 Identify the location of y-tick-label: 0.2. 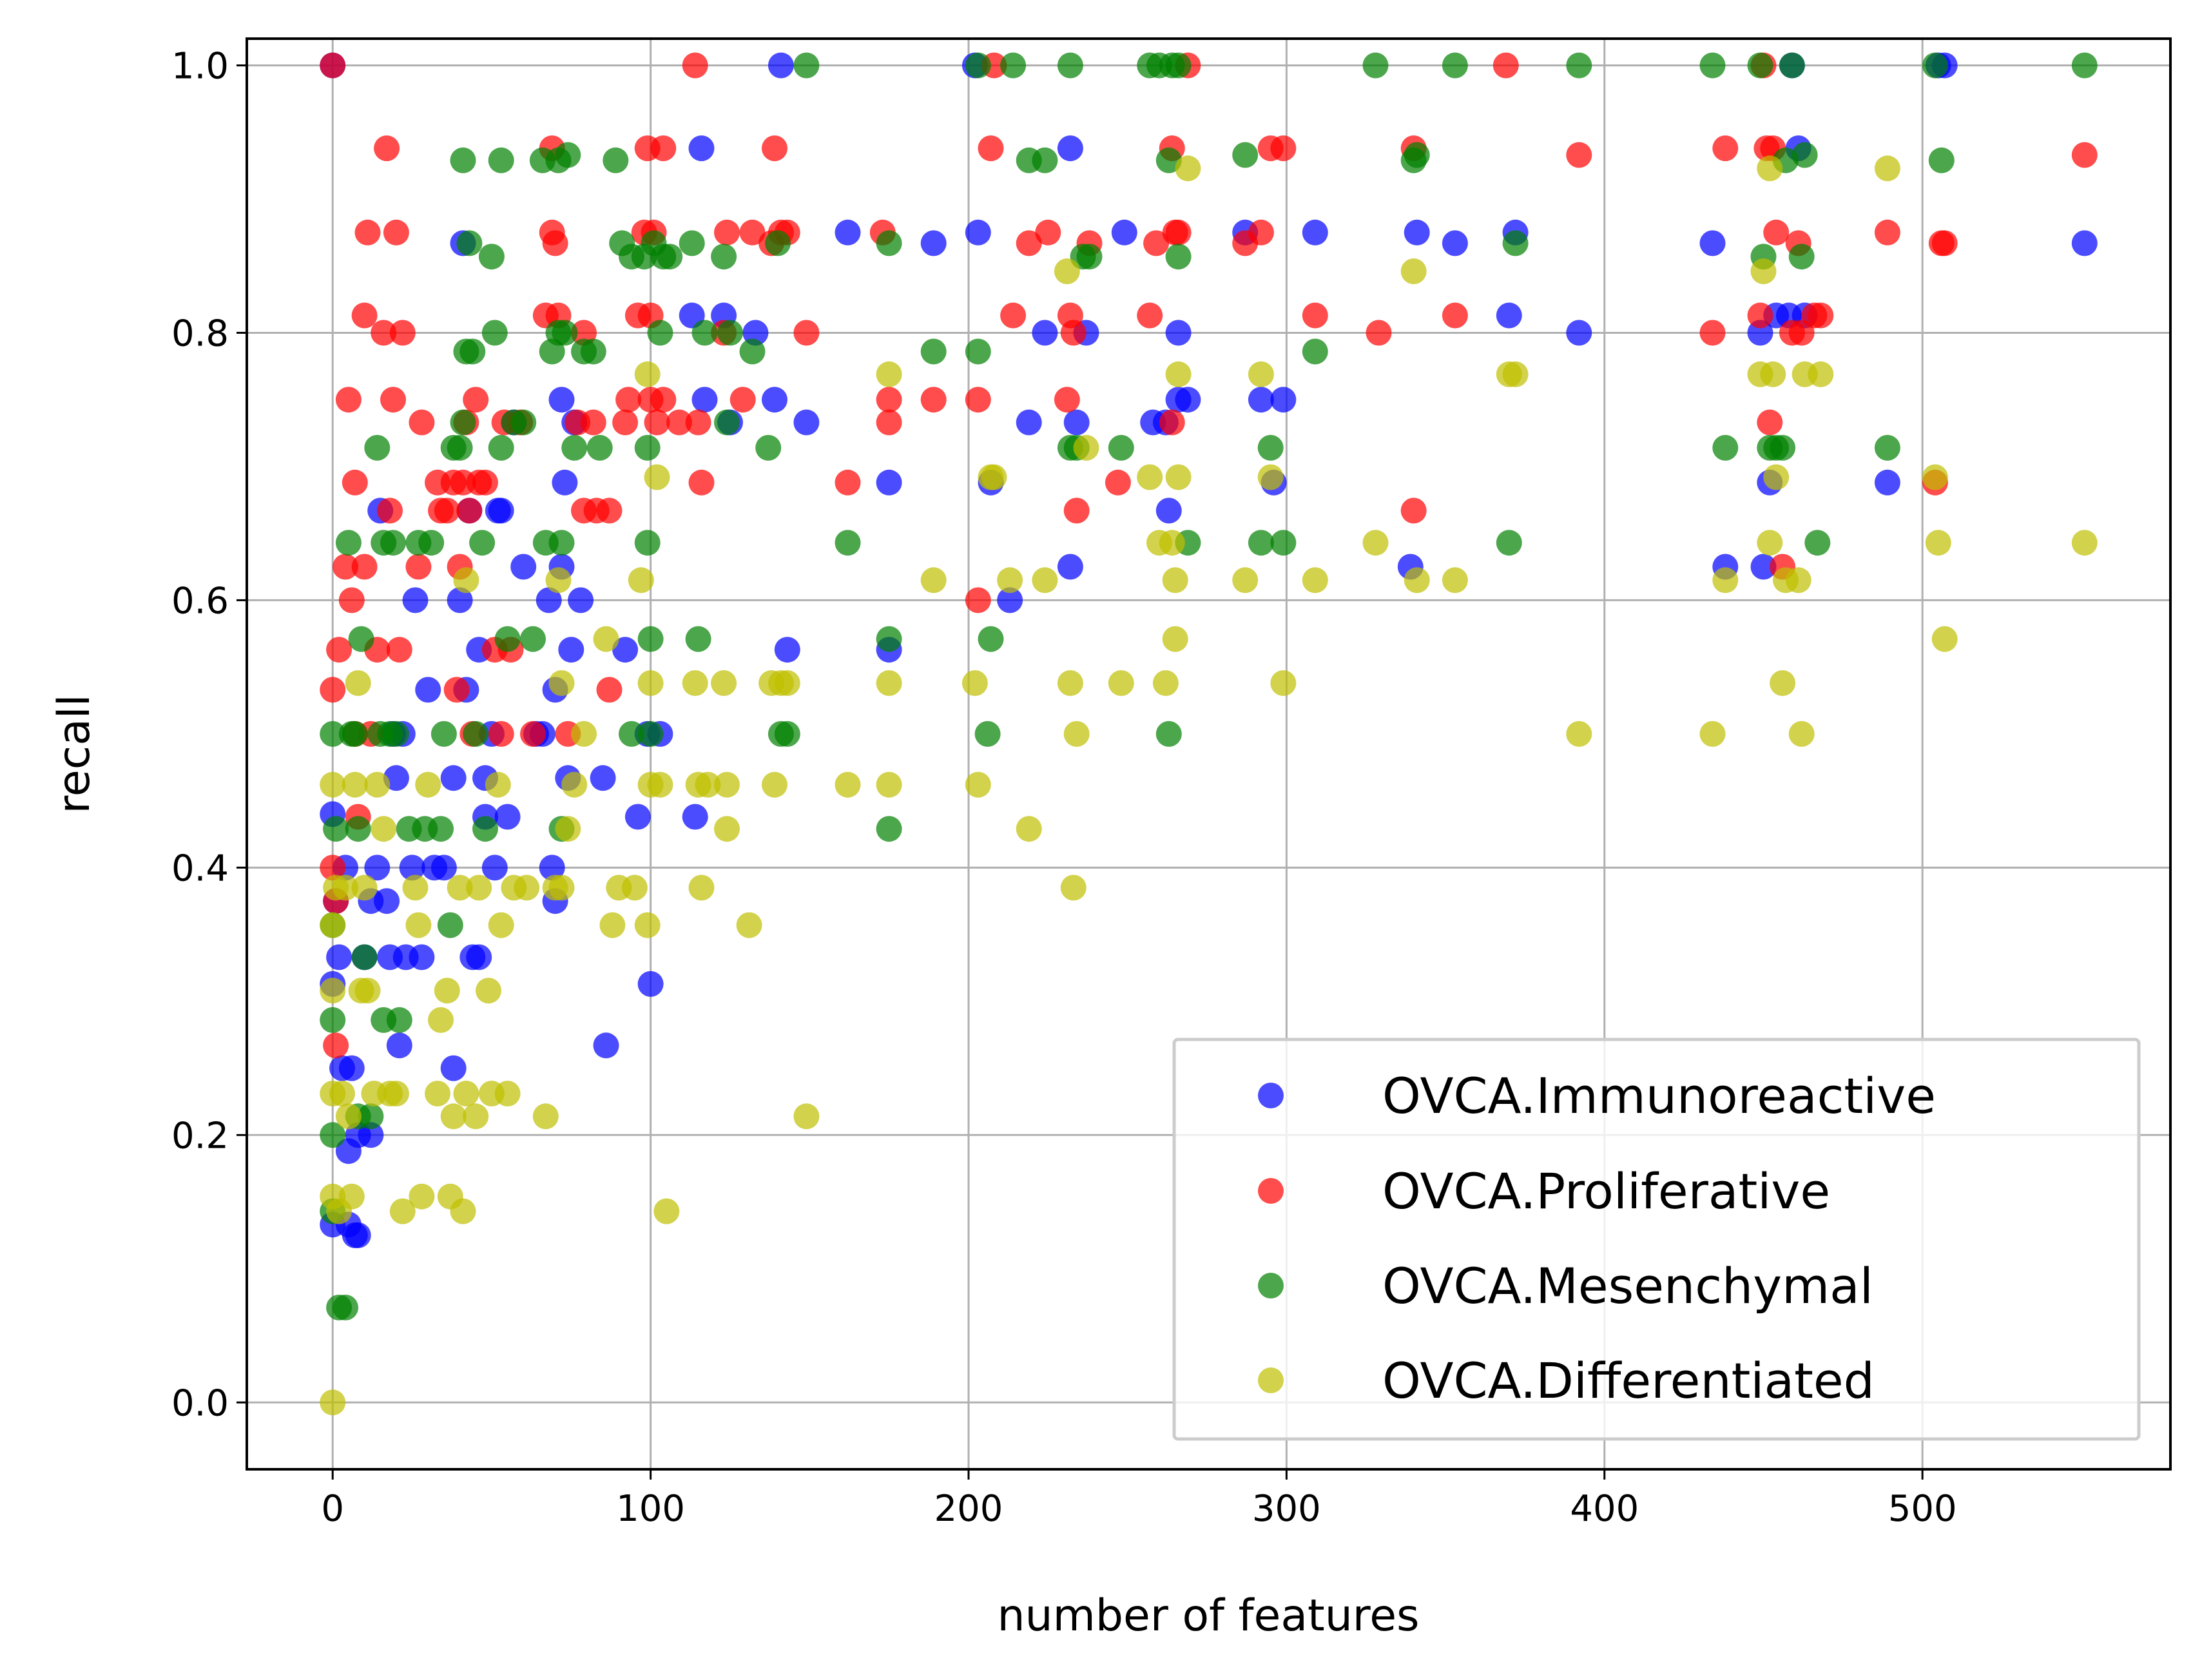
(200, 1136).